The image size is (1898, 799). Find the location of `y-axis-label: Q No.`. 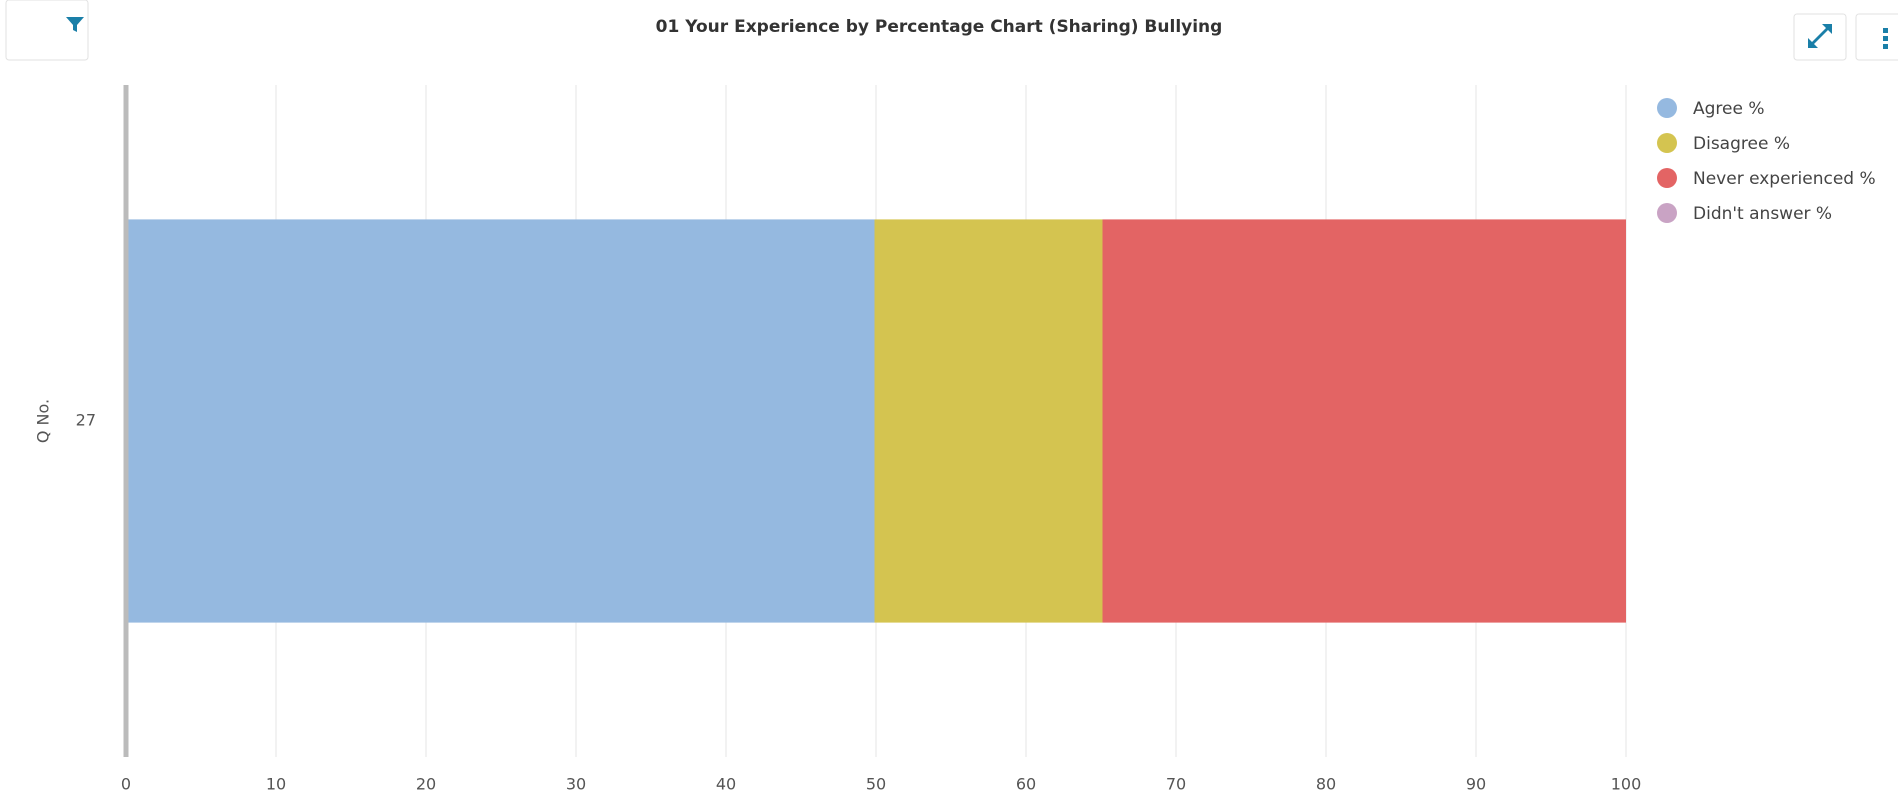

y-axis-label: Q No. is located at coordinates (43, 421).